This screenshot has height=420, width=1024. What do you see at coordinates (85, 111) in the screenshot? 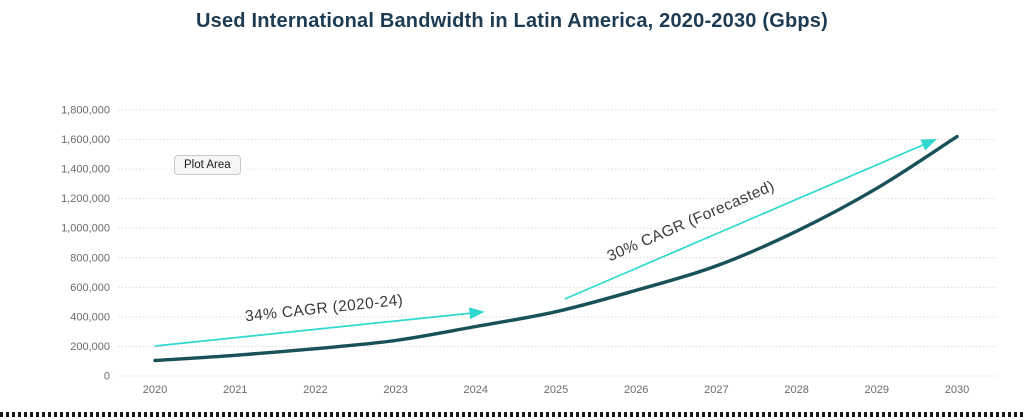
I see `y-axis-label: 1,800,000` at bounding box center [85, 111].